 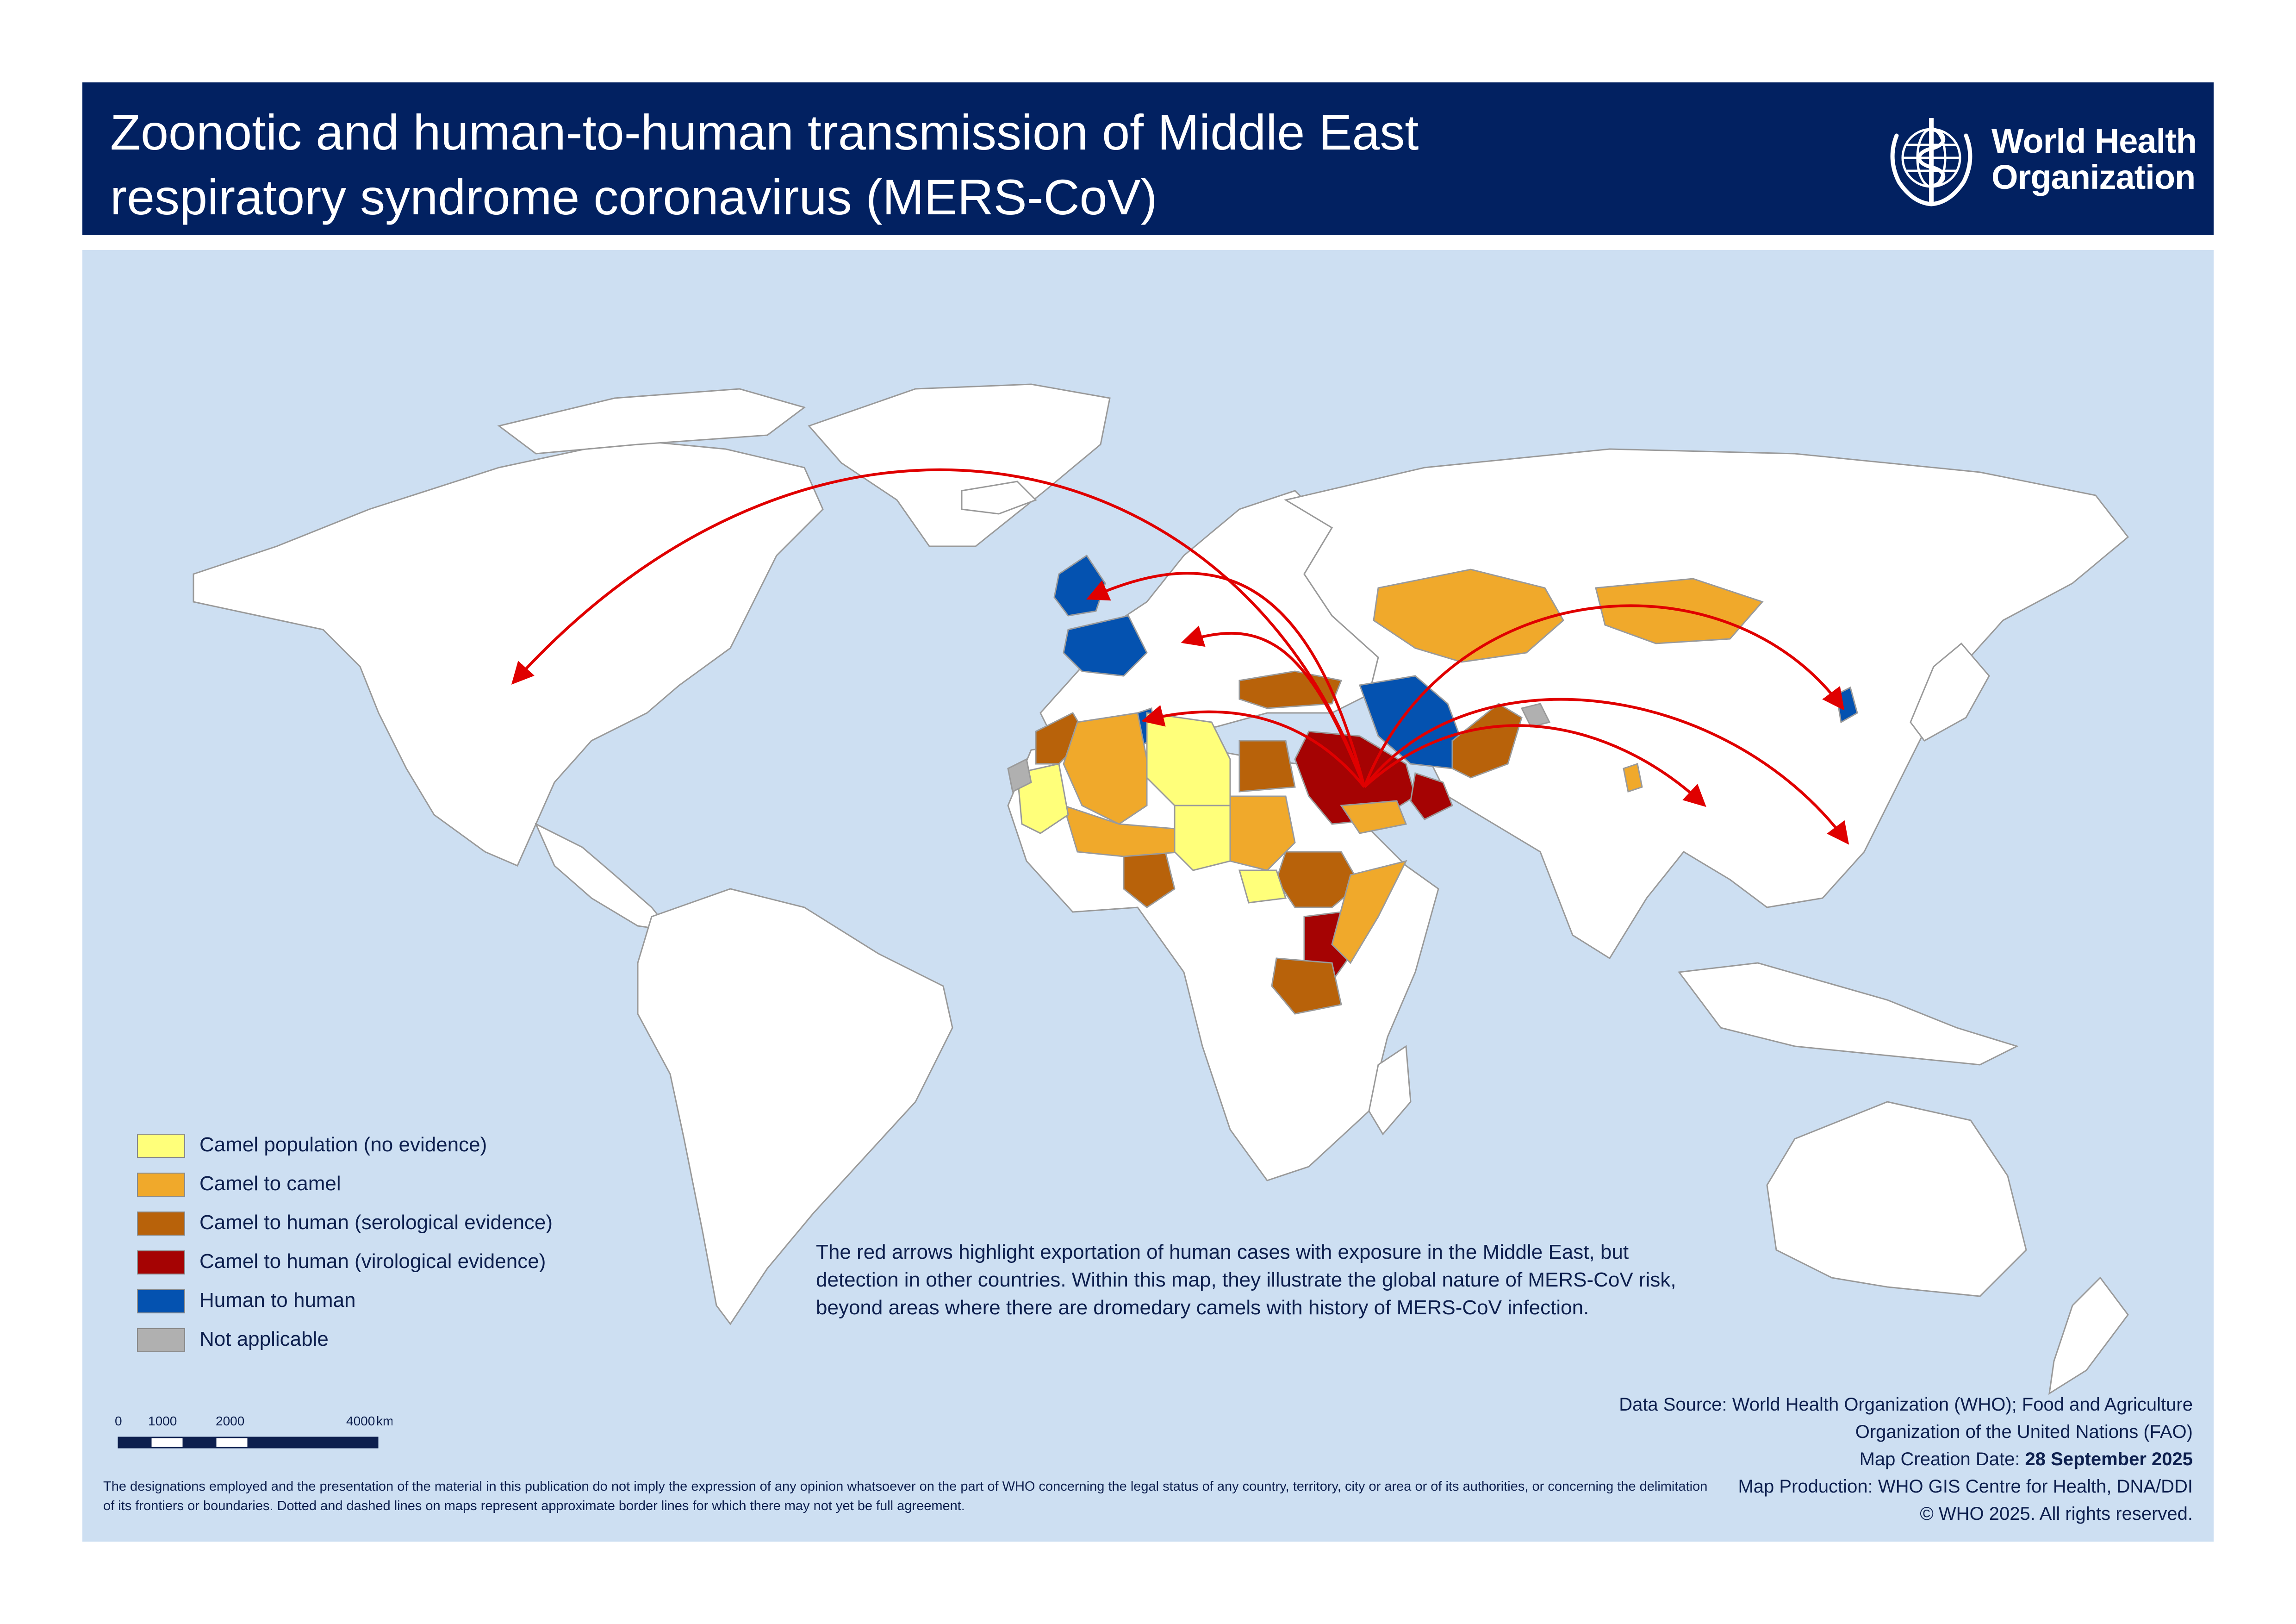 I want to click on legend-label: Camel to human (serological evidence), so click(x=376, y=1222).